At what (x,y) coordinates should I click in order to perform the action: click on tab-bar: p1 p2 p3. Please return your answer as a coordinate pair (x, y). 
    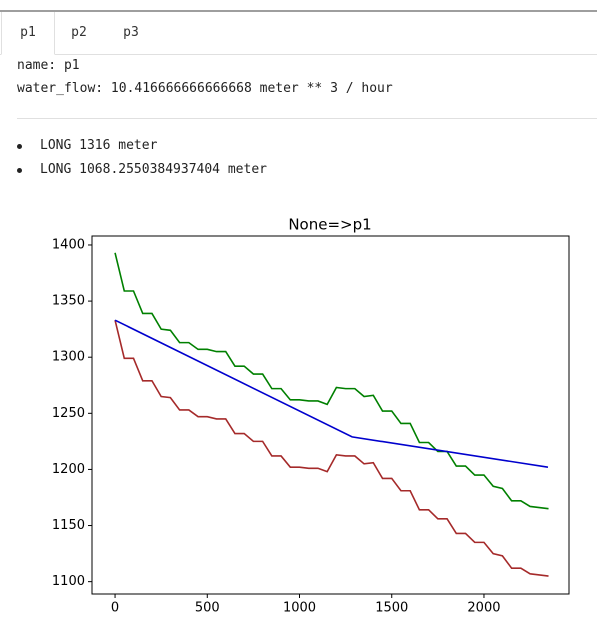
    Looking at the image, I should click on (298, 33).